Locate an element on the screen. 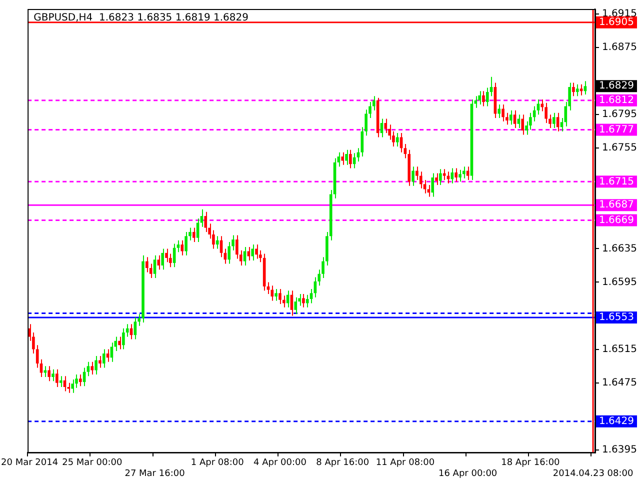 This screenshot has width=640, height=480. ref-line-label: 1.6553 is located at coordinates (616, 318).